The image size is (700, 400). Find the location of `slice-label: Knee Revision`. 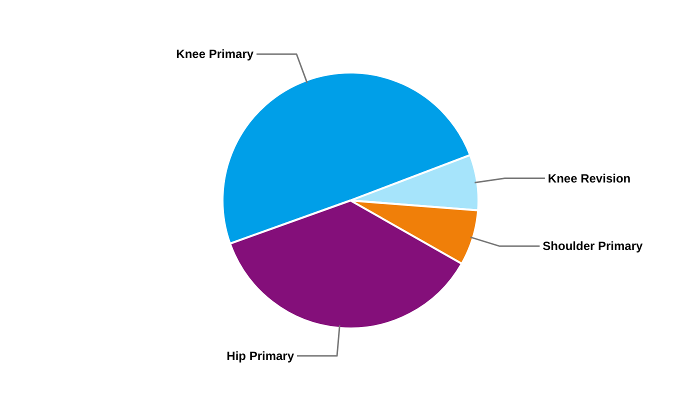

slice-label: Knee Revision is located at coordinates (589, 178).